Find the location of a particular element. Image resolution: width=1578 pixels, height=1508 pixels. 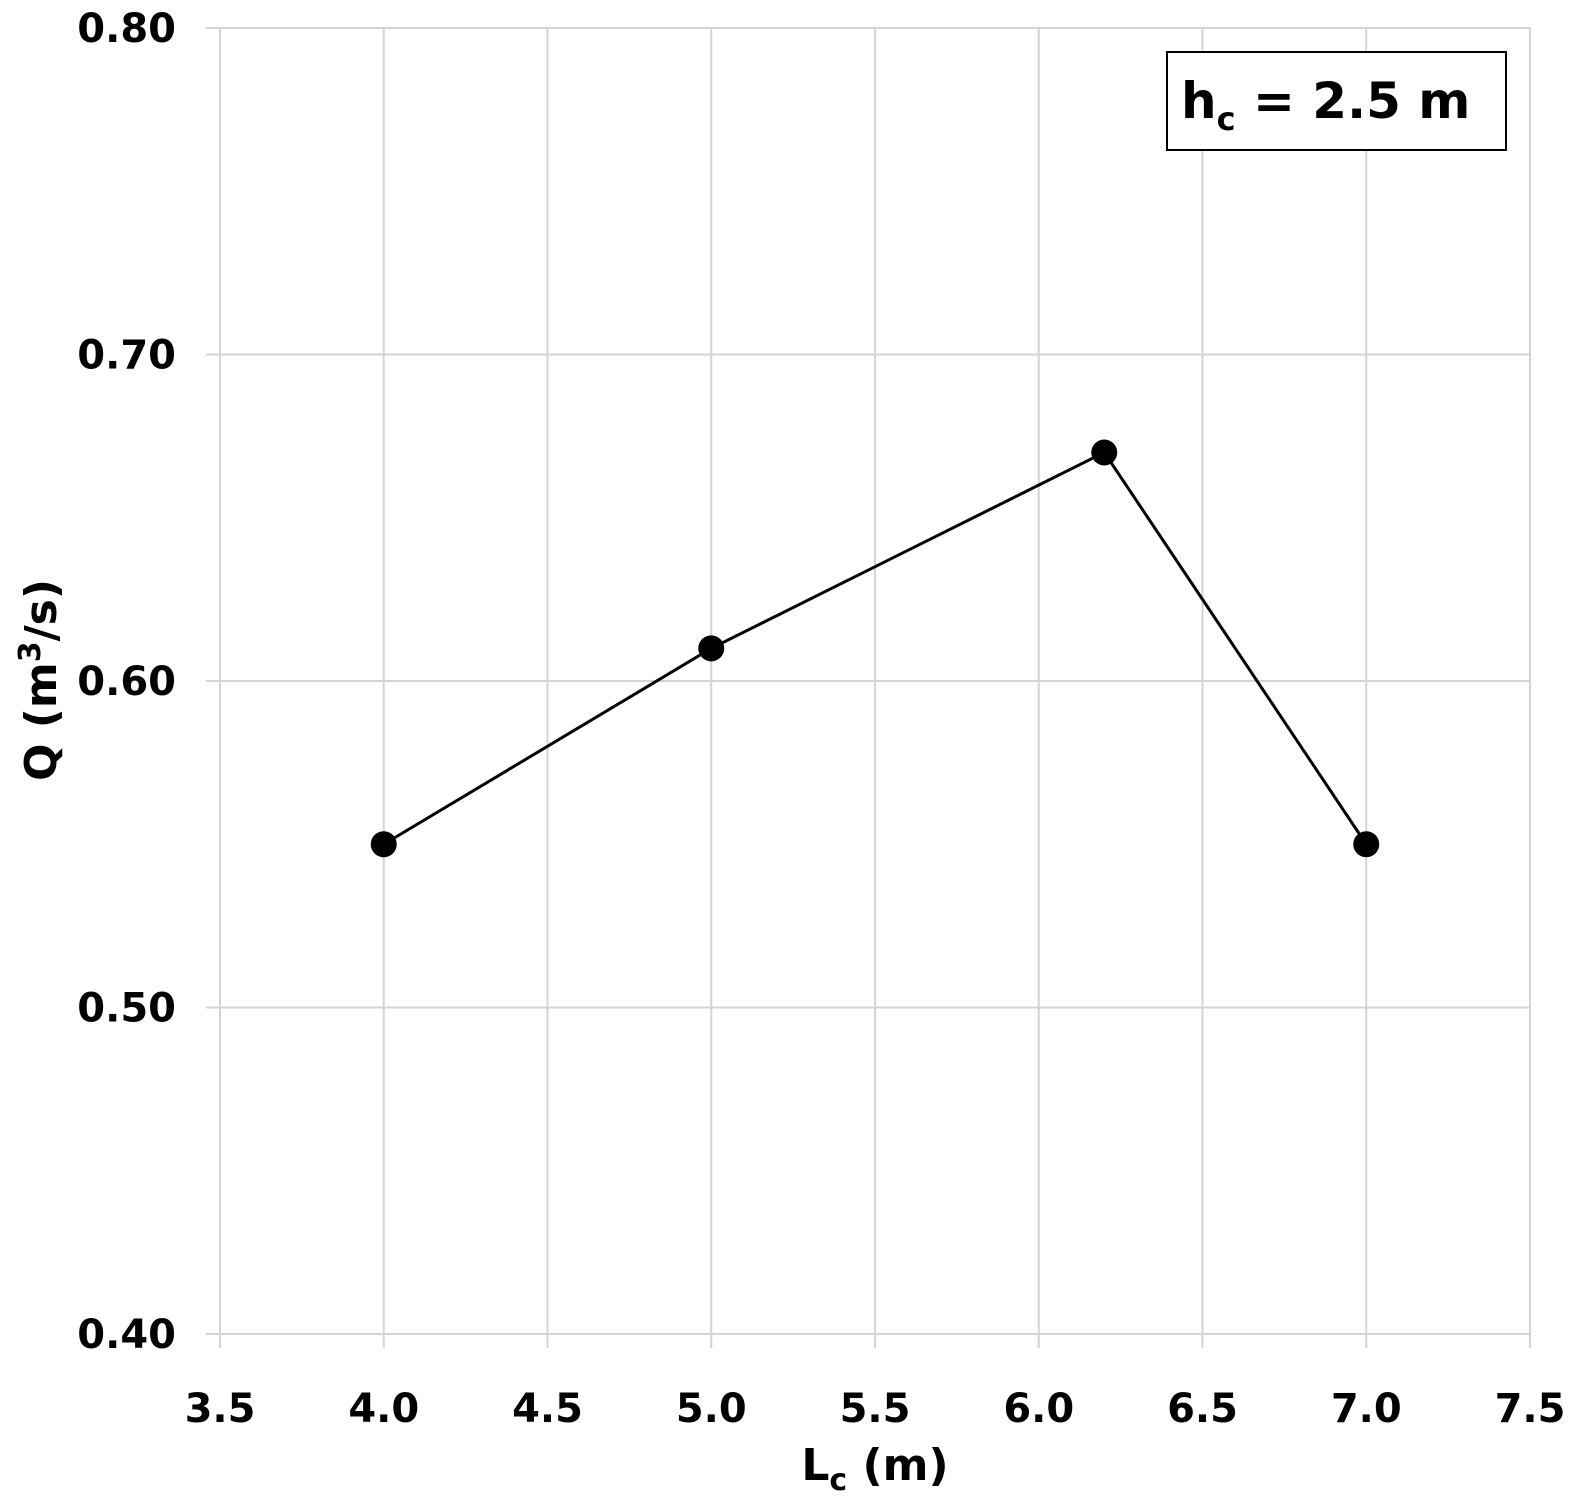

y-tick-label: 0.50 is located at coordinates (126, 1009).